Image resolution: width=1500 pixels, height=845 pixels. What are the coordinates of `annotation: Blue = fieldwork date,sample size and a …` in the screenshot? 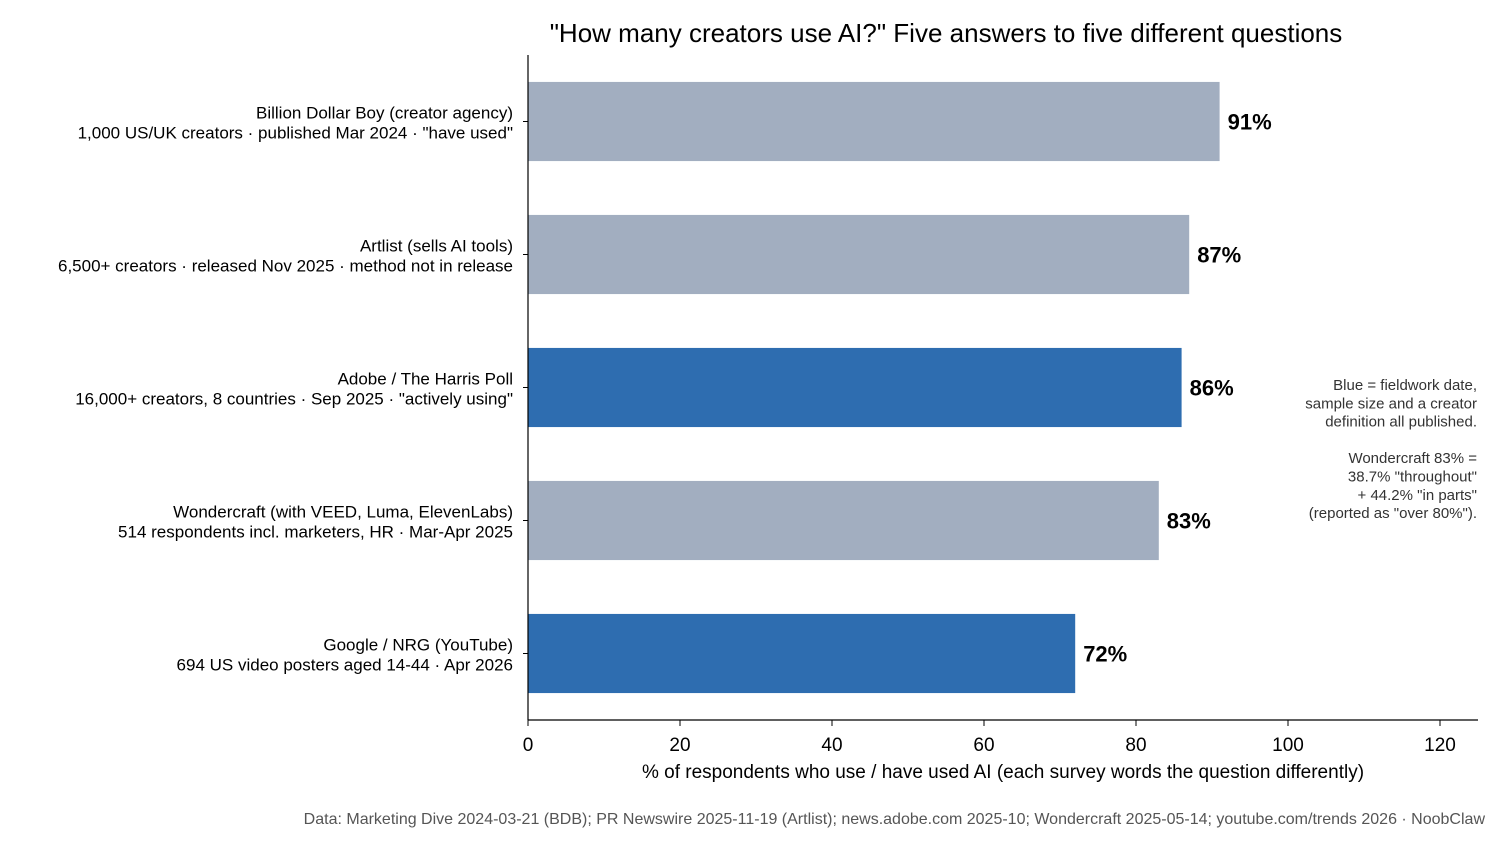 It's located at (1391, 449).